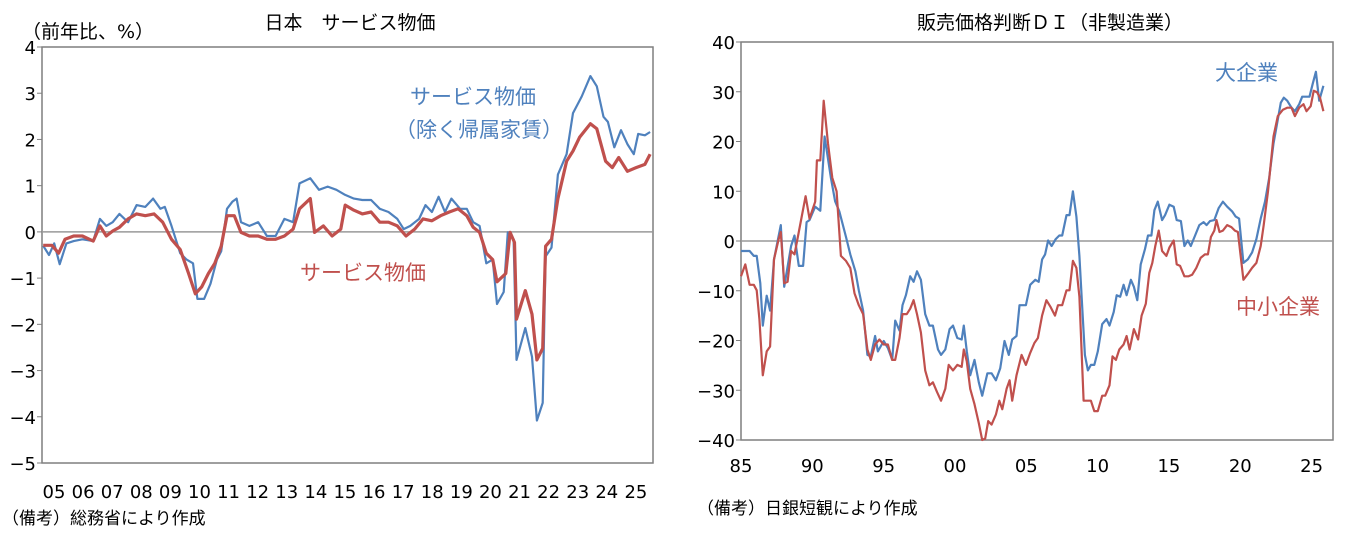 This screenshot has width=1345, height=539. What do you see at coordinates (432, 492) in the screenshot?
I see `x-tick-label: 18` at bounding box center [432, 492].